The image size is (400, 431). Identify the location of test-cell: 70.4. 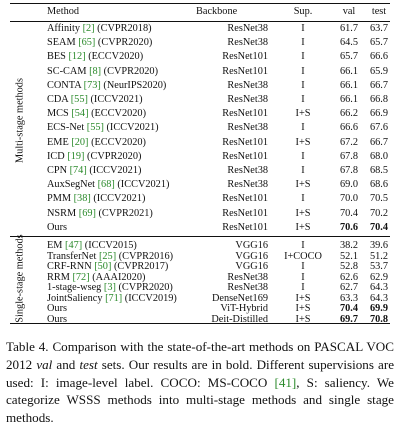
(379, 227).